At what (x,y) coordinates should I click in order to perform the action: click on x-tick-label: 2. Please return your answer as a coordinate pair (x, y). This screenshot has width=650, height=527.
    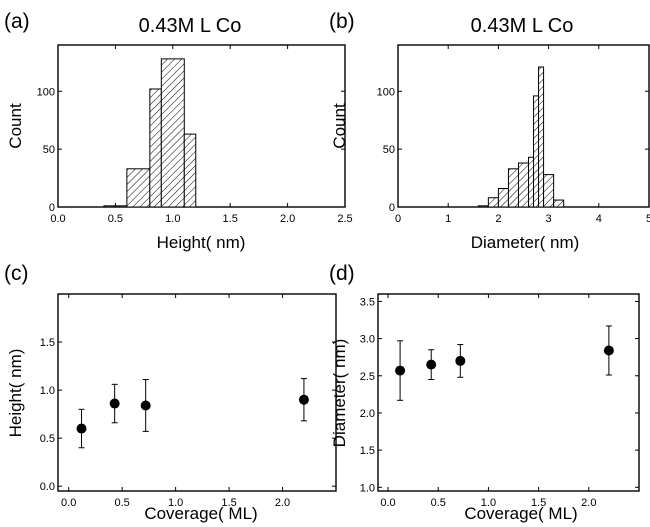
    Looking at the image, I should click on (498, 219).